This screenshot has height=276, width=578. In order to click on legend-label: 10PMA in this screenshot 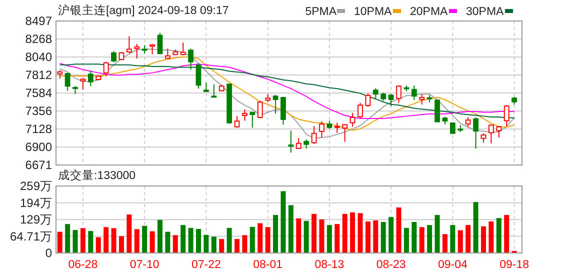, I will do `click(373, 12)`.